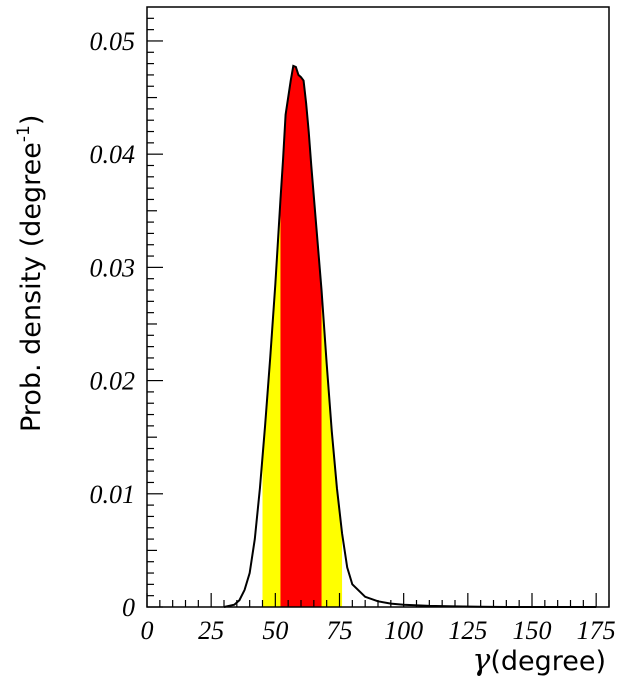  Describe the element at coordinates (147, 630) in the screenshot. I see `x-tick-label: 0` at that location.